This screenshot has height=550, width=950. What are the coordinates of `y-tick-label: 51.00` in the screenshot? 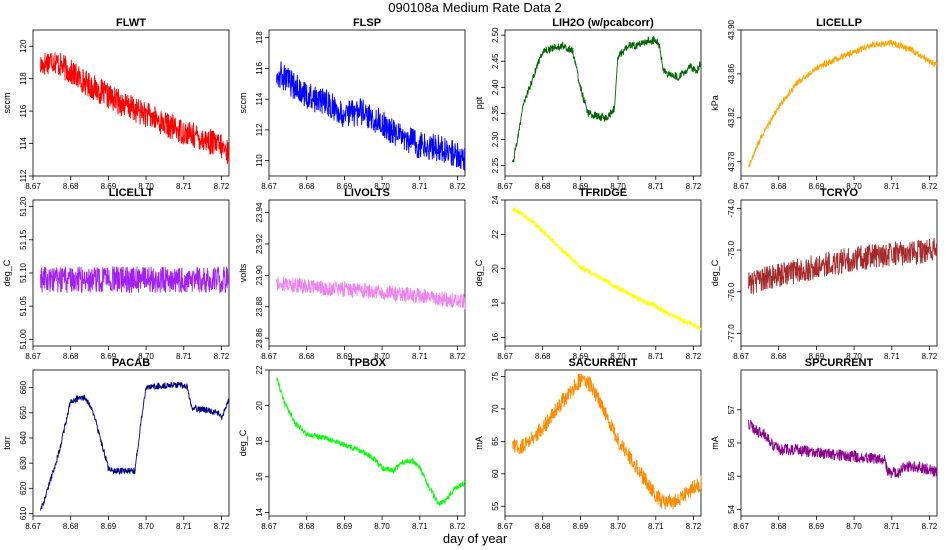 It's located at (23, 339).